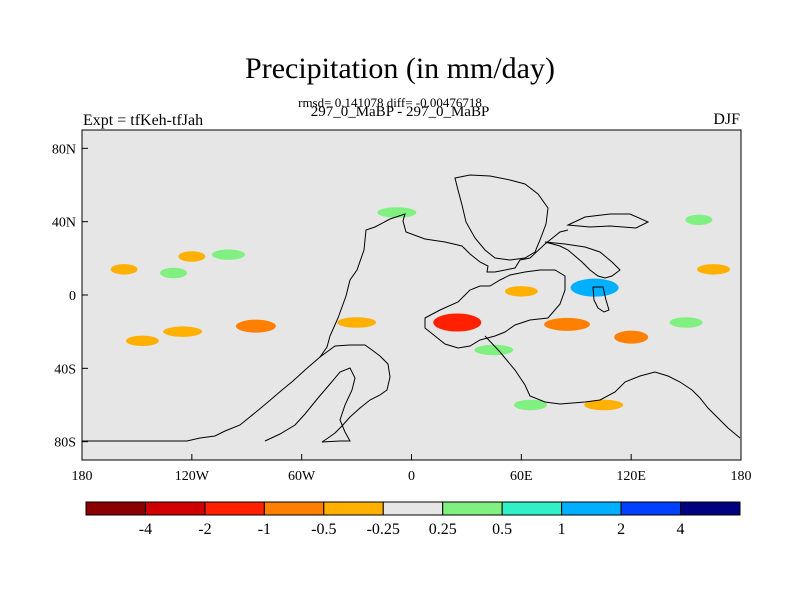 The image size is (800, 600). What do you see at coordinates (64, 149) in the screenshot?
I see `y-tick-label: 80N` at bounding box center [64, 149].